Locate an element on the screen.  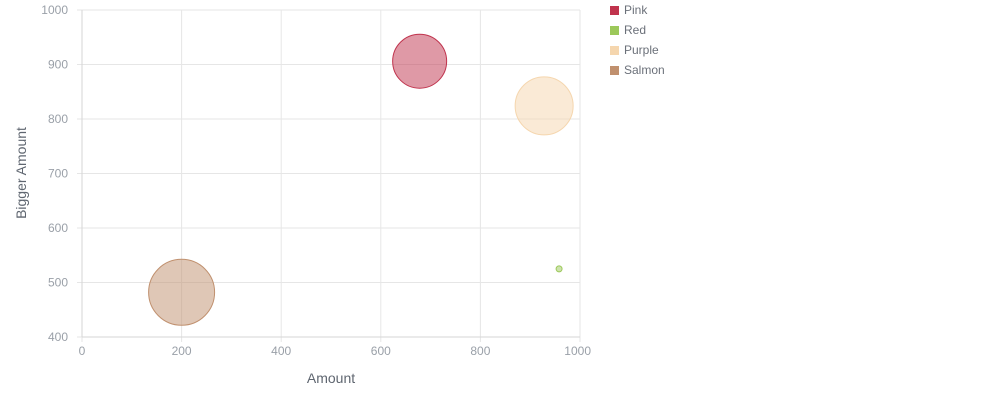
legend-label-purple: Purple is located at coordinates (641, 50).